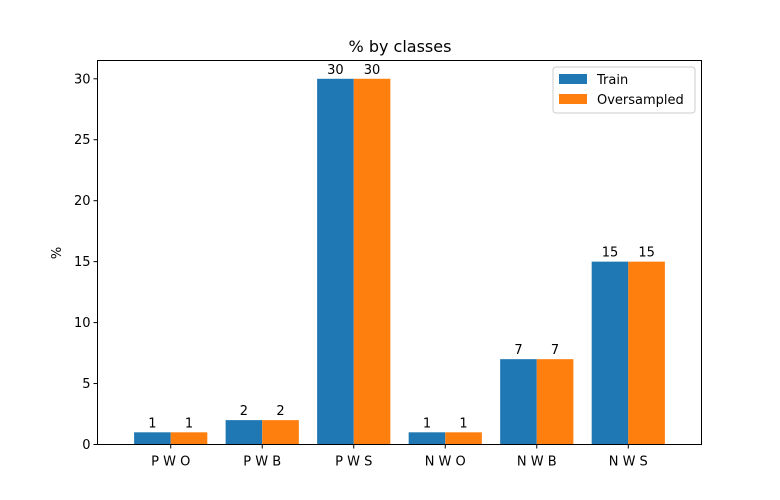 This screenshot has height=500, width=780. What do you see at coordinates (612, 80) in the screenshot?
I see `legend-label-train: Train` at bounding box center [612, 80].